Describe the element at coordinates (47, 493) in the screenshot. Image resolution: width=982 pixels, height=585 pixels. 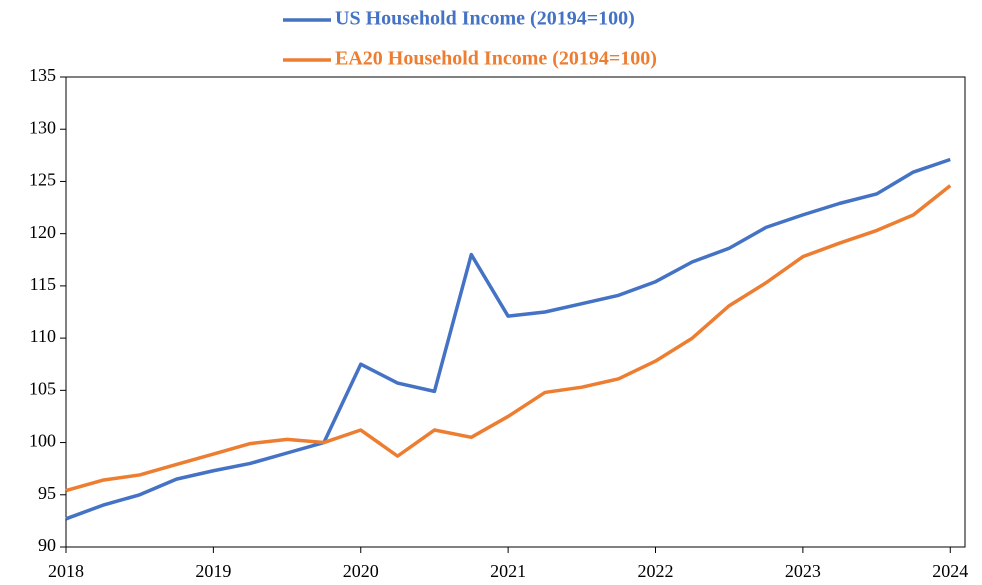
I see `y-tick-label: 95` at that location.